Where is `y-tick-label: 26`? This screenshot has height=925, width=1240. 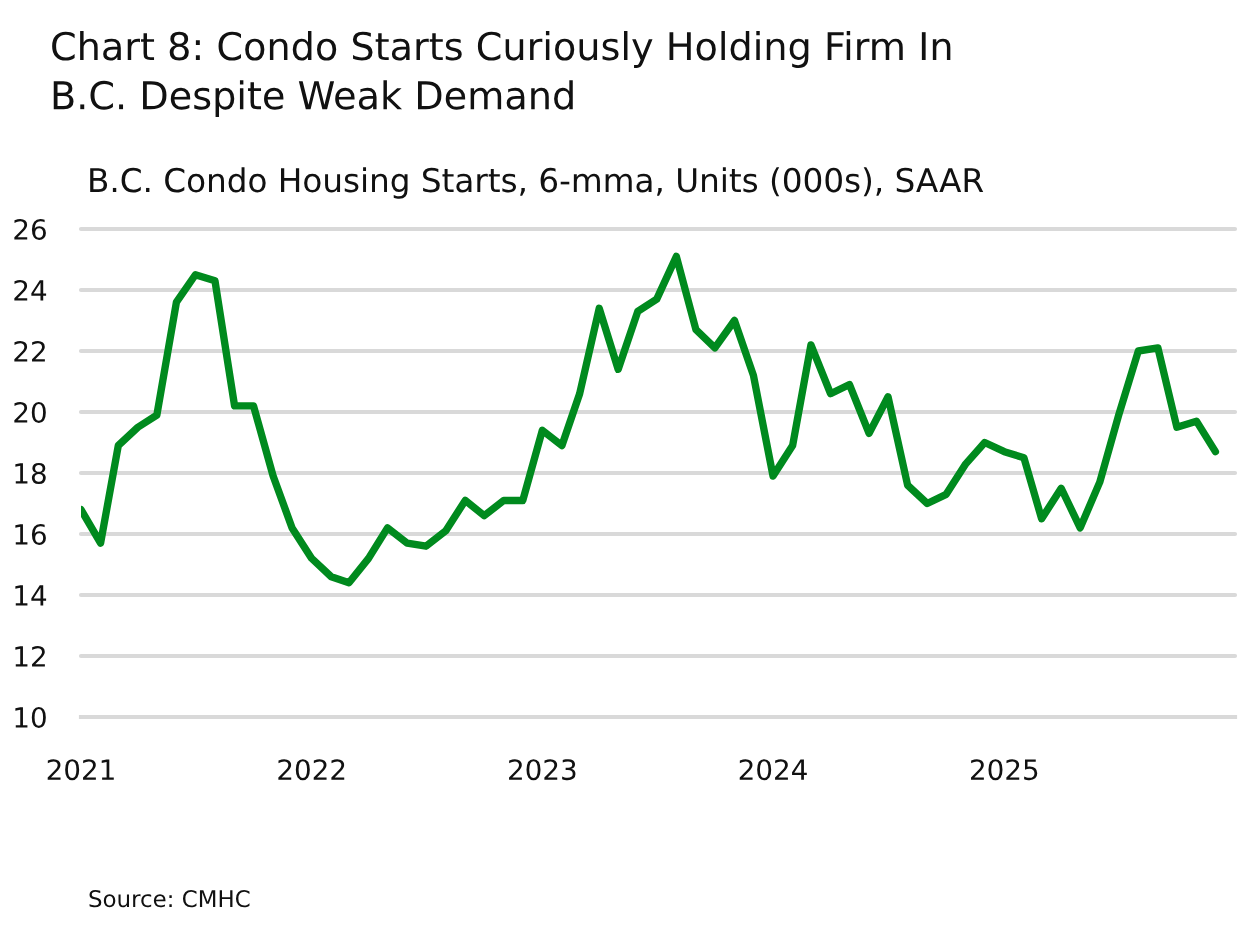 y-tick-label: 26 is located at coordinates (30, 229).